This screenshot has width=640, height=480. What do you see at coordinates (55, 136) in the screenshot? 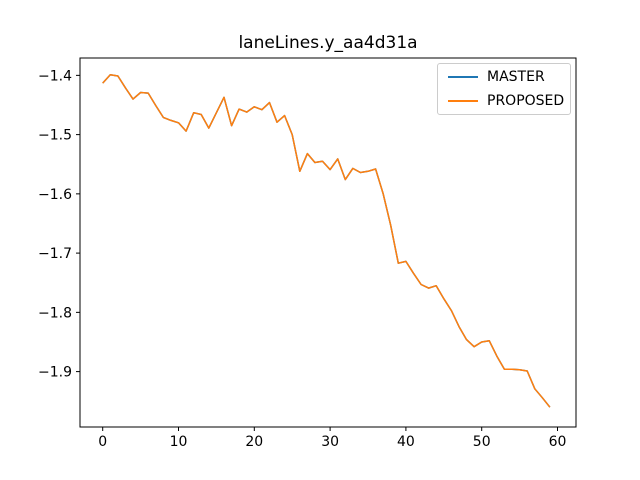
I see `y-tick-label: −1.5` at bounding box center [55, 136].